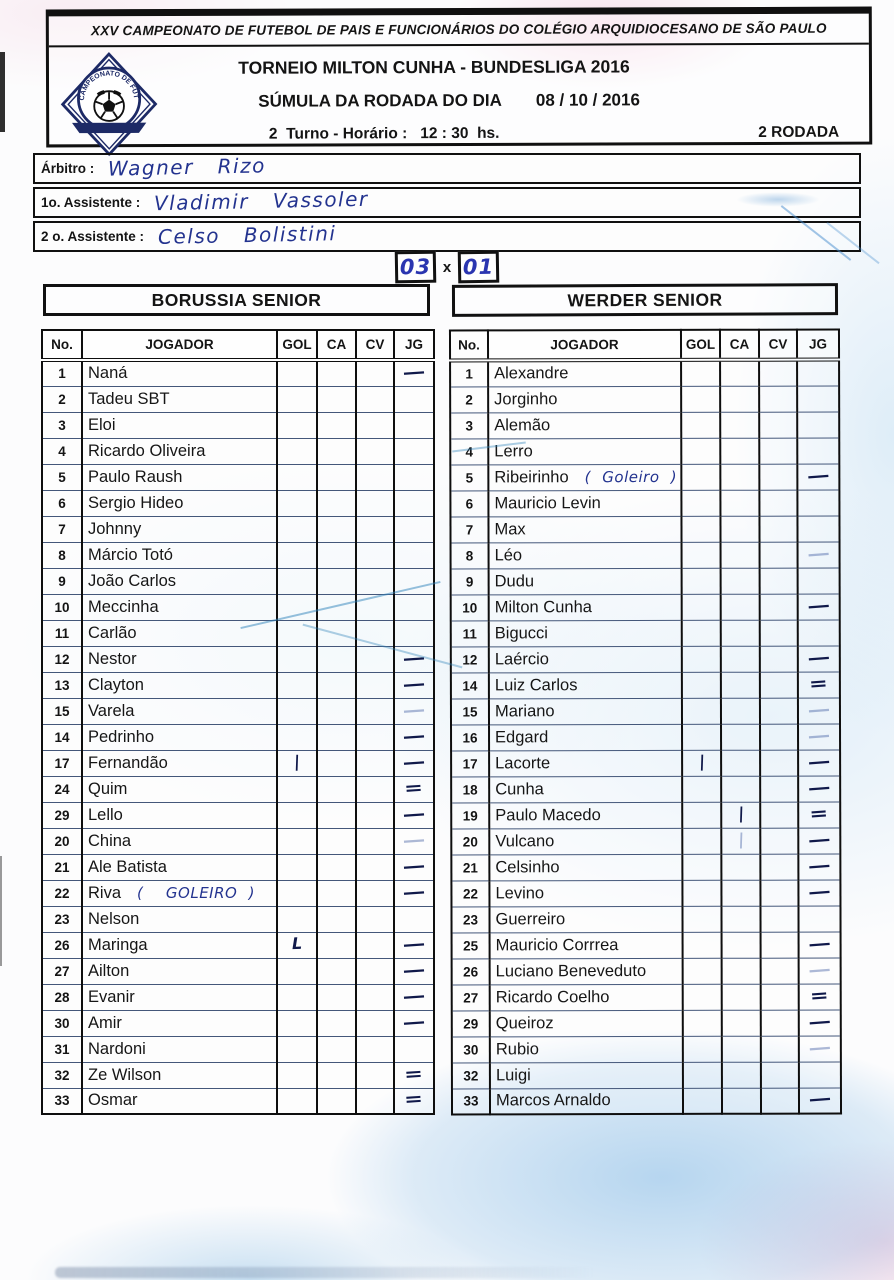 The width and height of the screenshot is (894, 1280). I want to click on player-name-cell: João Carlos, so click(179, 581).